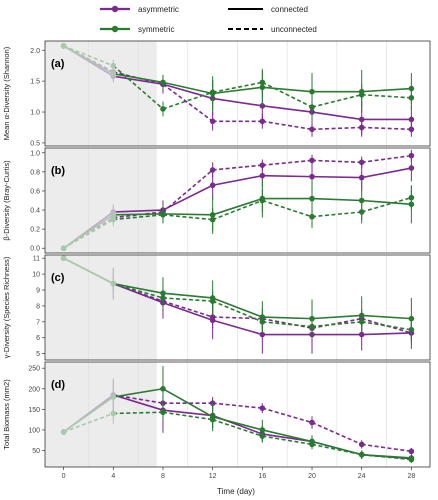 This screenshot has width=438, height=500. What do you see at coordinates (38, 338) in the screenshot?
I see `y-tick-label: 6` at bounding box center [38, 338].